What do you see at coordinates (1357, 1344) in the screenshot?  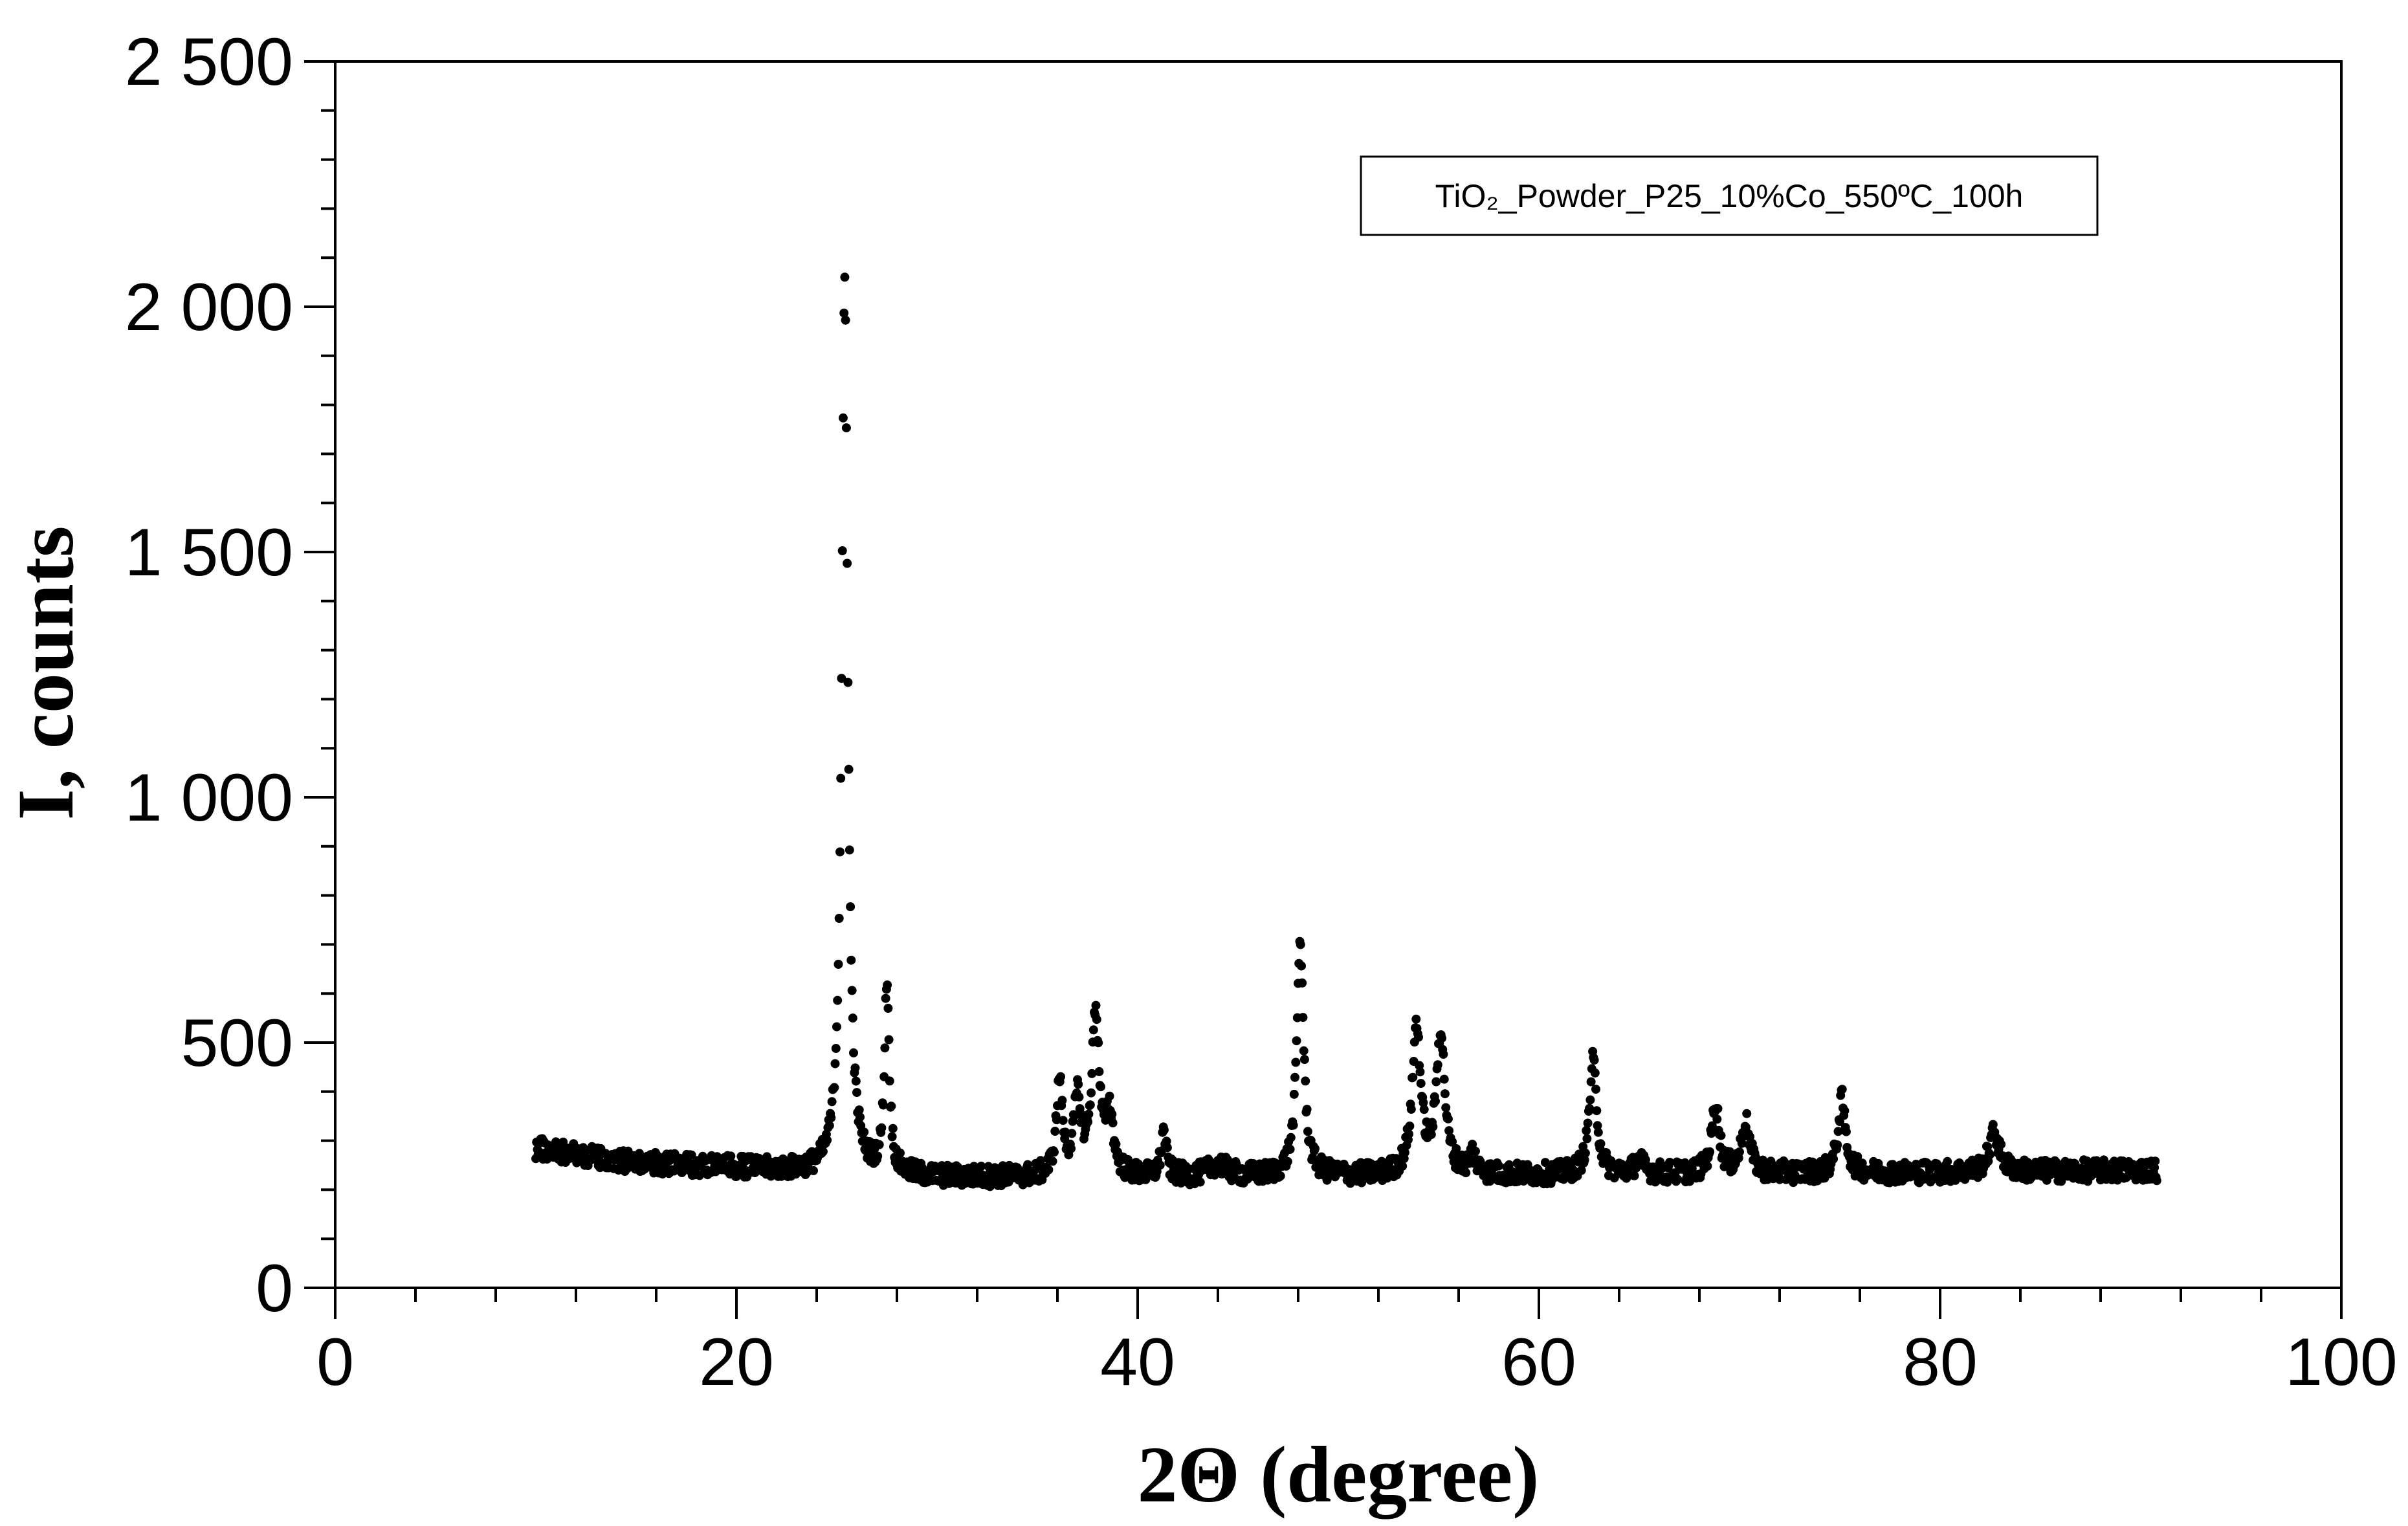 I see `x-axis: 0 20 40 60 80 100` at bounding box center [1357, 1344].